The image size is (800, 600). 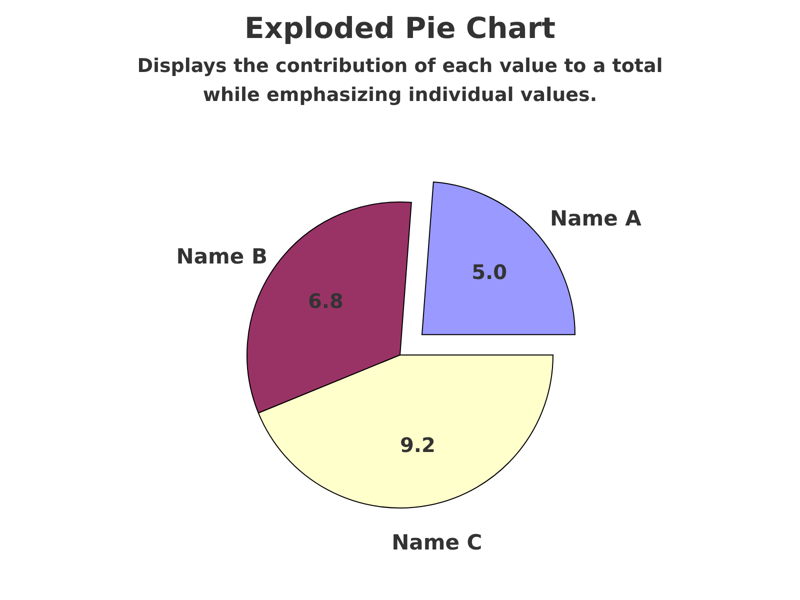 What do you see at coordinates (400, 28) in the screenshot?
I see `chart-title: Exploded Pie Chart` at bounding box center [400, 28].